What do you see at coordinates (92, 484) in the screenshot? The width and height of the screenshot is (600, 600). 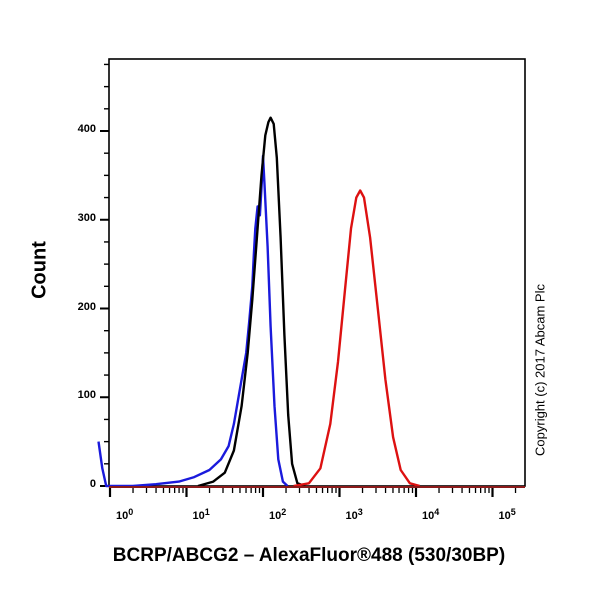 I see `y-tick-label: 0` at bounding box center [92, 484].